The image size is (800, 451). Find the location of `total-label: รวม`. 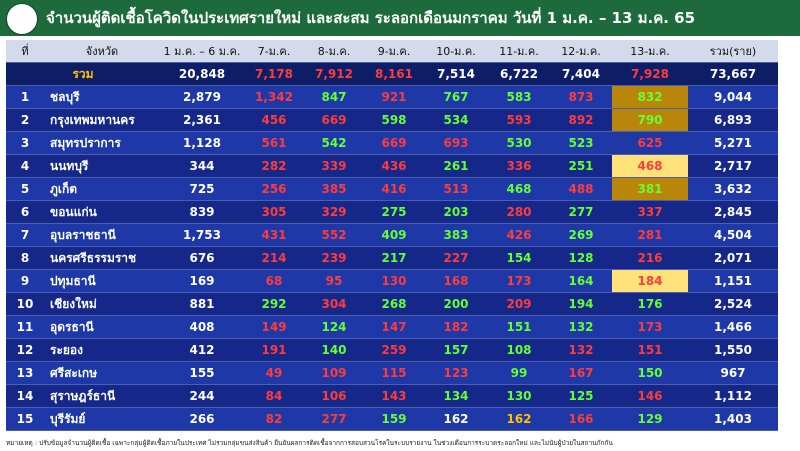

total-label: รวม is located at coordinates (83, 74).